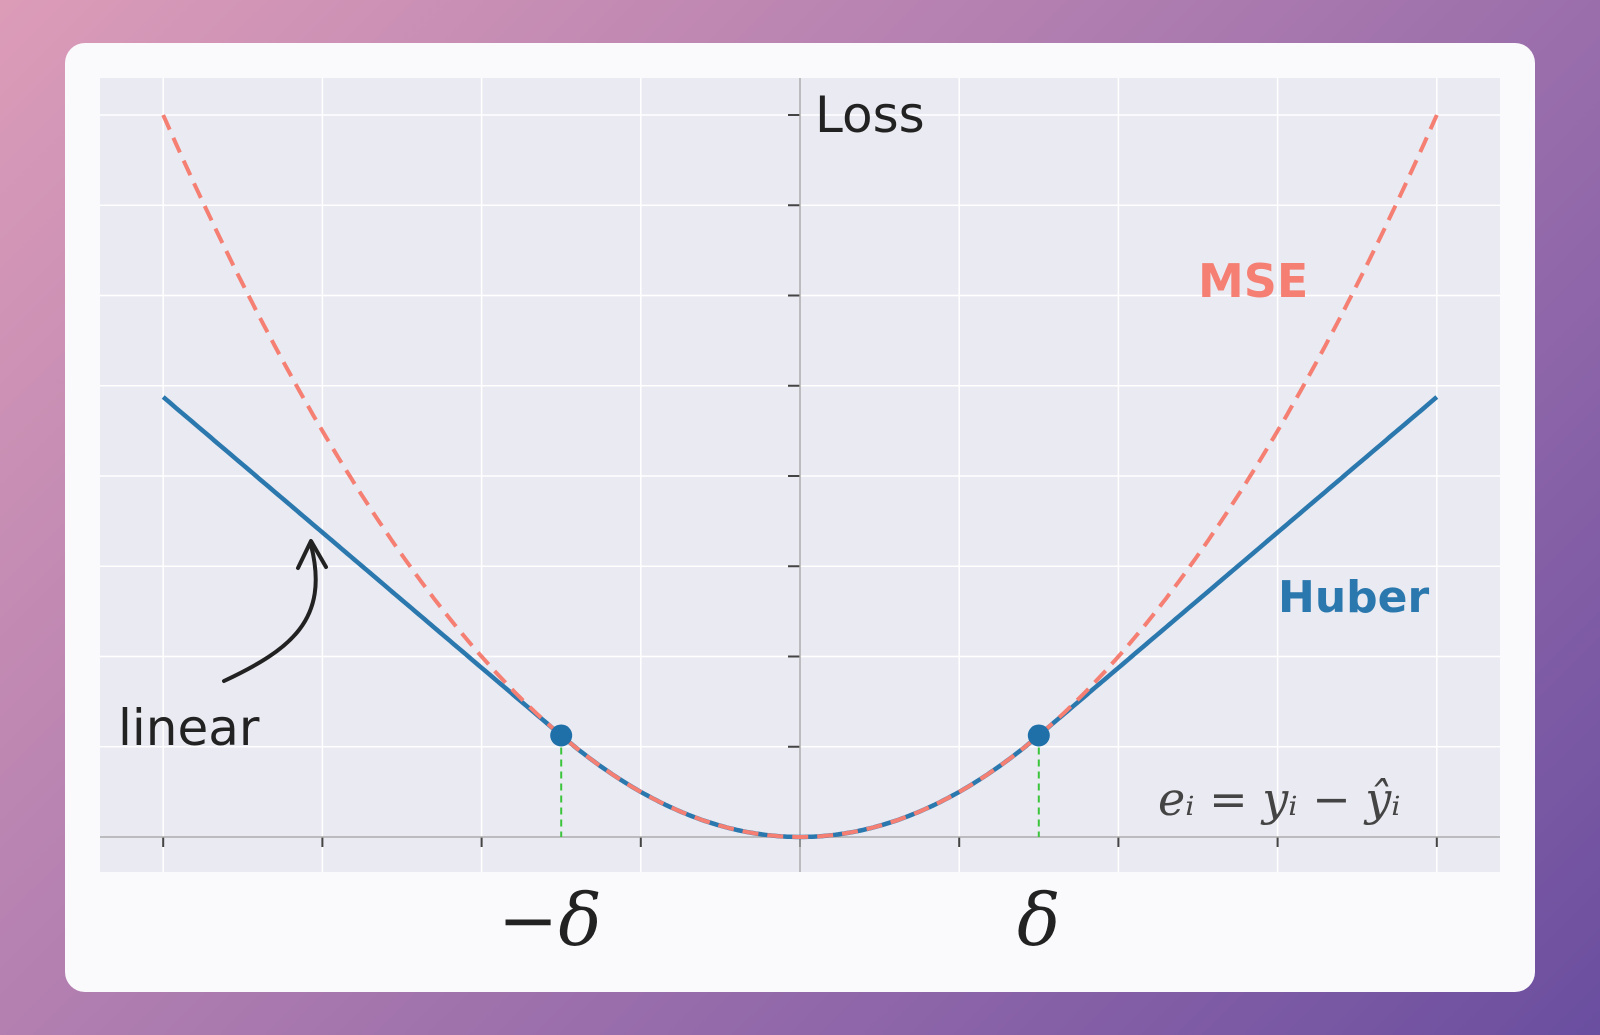  I want to click on formula-label: eᵢ = yᵢ − ŷᵢ, so click(1279, 799).